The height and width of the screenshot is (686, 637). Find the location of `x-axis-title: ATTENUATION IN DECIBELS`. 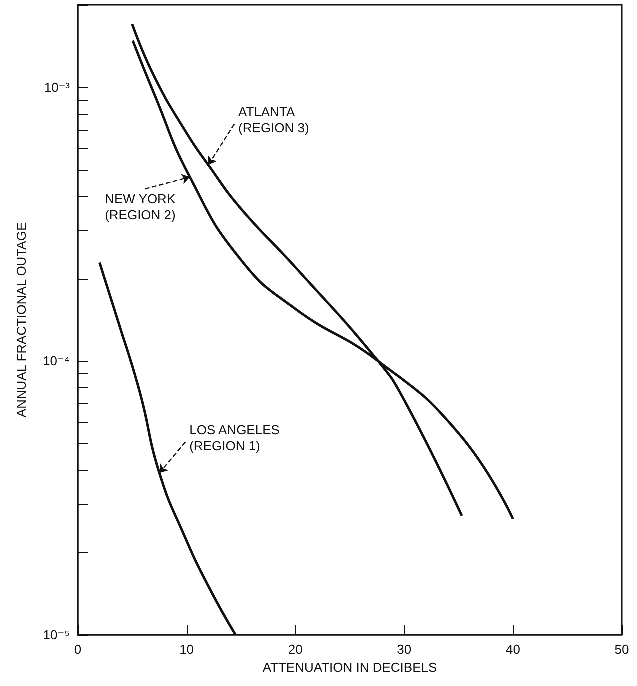

x-axis-title: ATTENUATION IN DECIBELS is located at coordinates (350, 667).